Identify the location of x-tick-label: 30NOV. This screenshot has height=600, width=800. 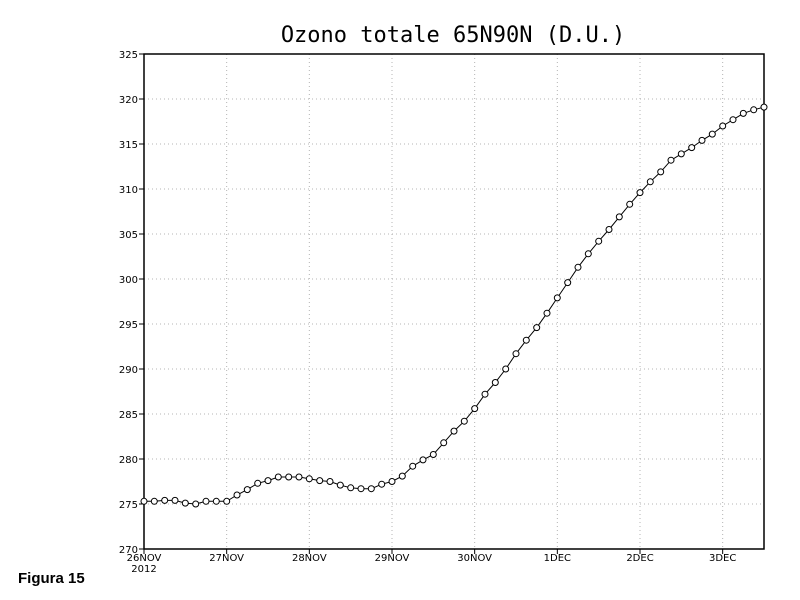
(474, 558).